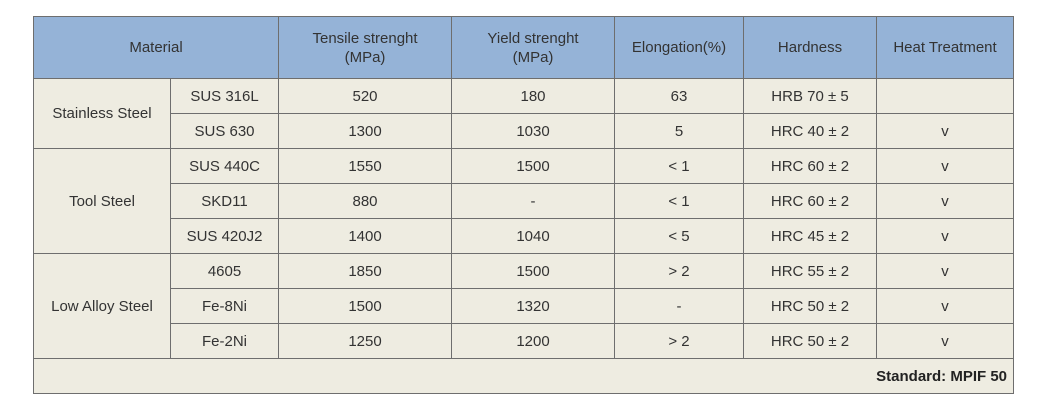  I want to click on group-cell: Stainless Steel, so click(102, 113).